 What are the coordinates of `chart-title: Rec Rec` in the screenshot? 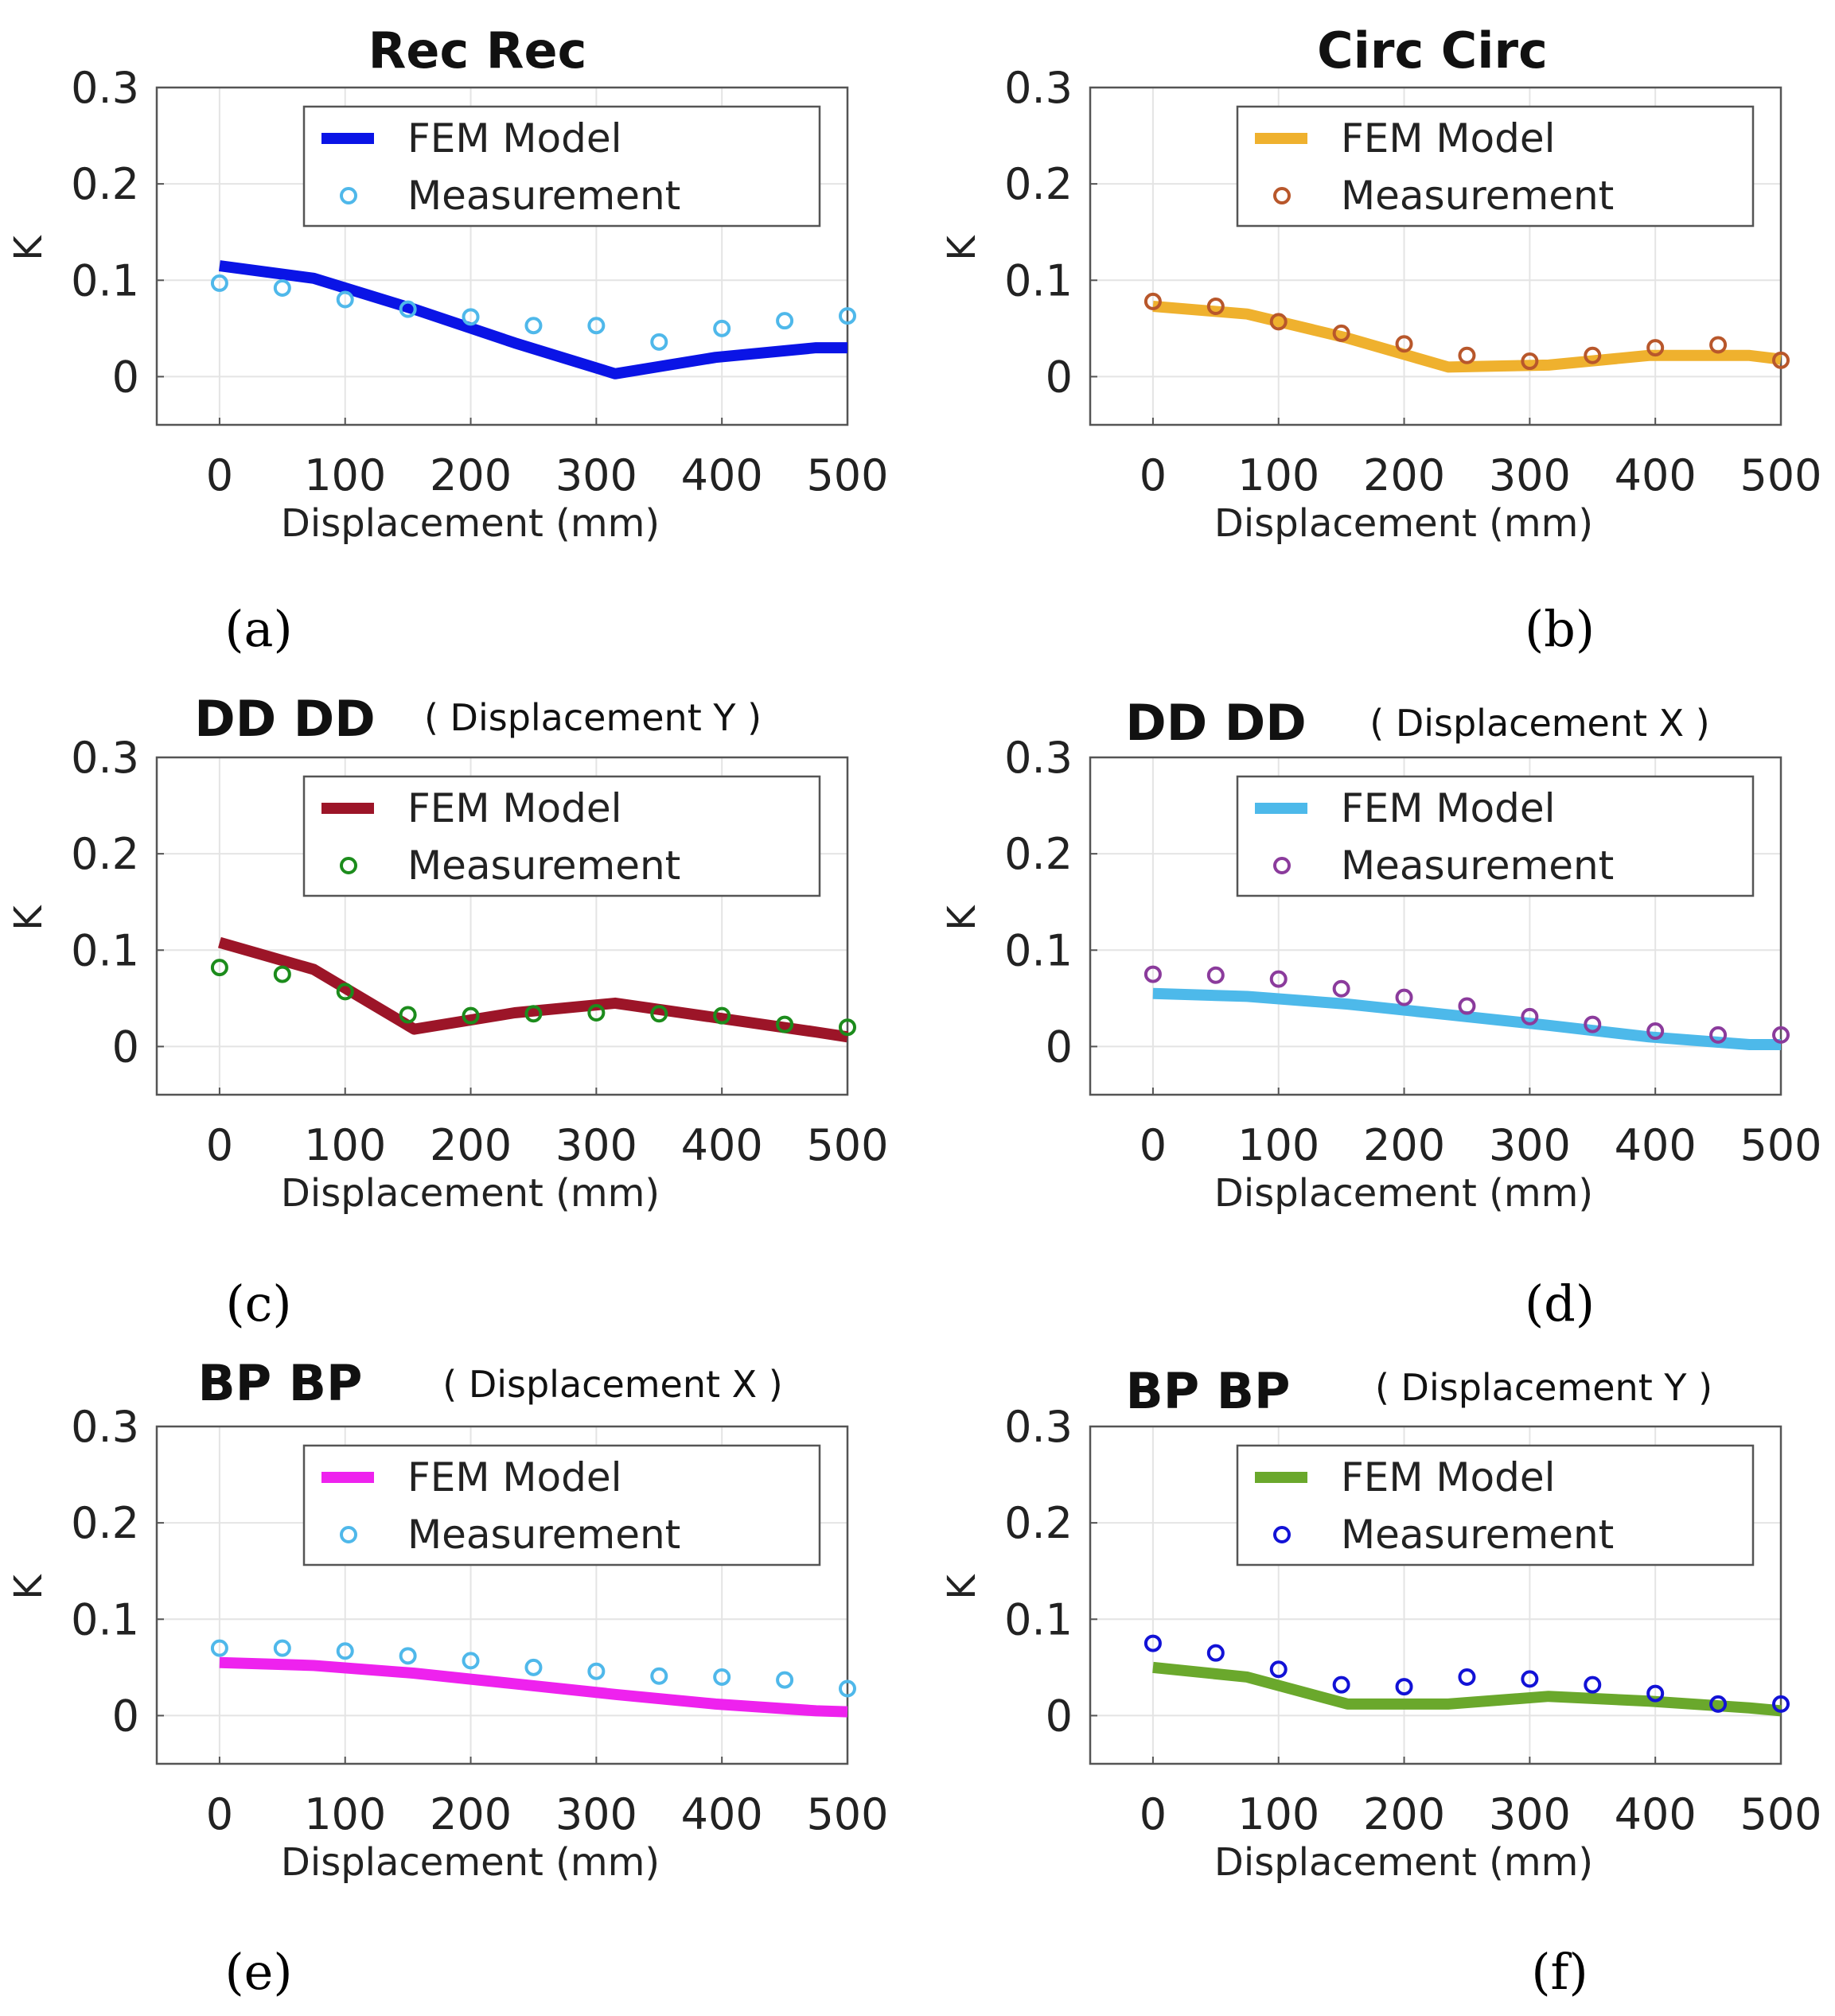 It's located at (477, 50).